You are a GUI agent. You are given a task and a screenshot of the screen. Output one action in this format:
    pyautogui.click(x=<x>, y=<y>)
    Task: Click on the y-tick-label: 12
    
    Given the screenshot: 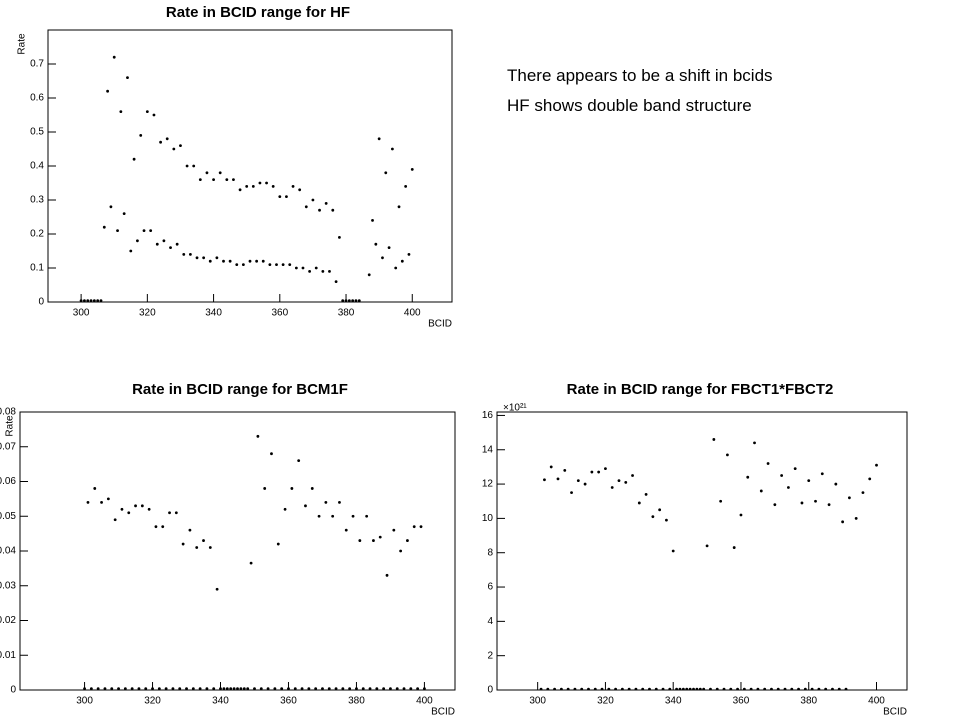 What is the action you would take?
    pyautogui.click(x=488, y=484)
    